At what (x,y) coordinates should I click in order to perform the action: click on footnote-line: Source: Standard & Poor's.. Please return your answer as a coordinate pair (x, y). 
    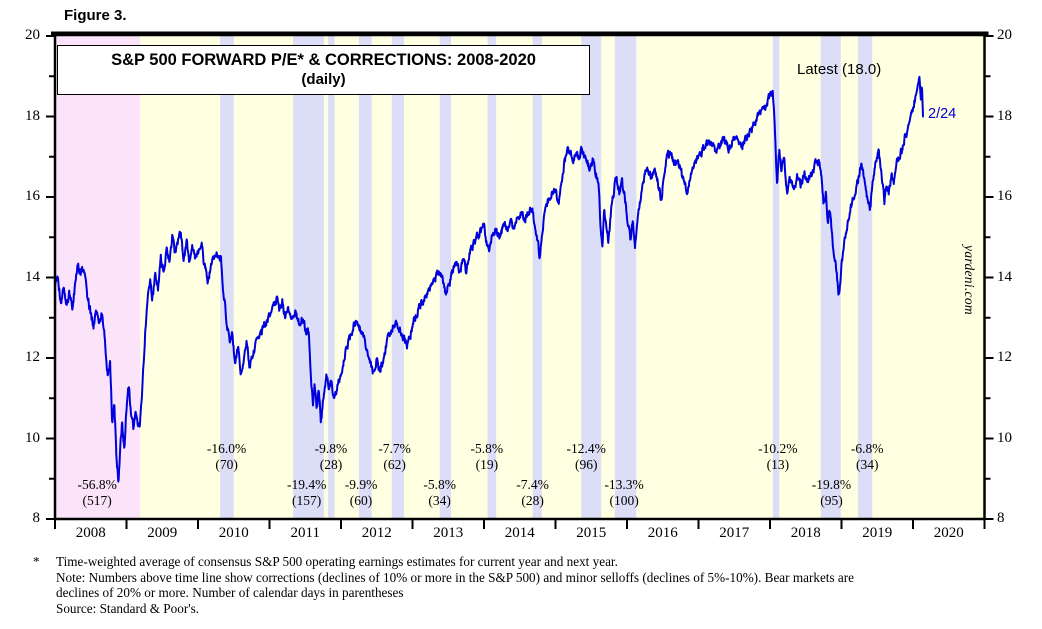
    Looking at the image, I should click on (128, 608).